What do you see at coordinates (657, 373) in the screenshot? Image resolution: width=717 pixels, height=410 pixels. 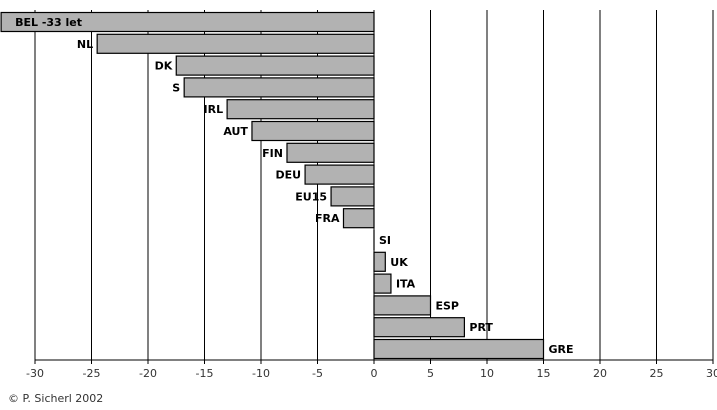 I see `x-tick-label-11: 25` at bounding box center [657, 373].